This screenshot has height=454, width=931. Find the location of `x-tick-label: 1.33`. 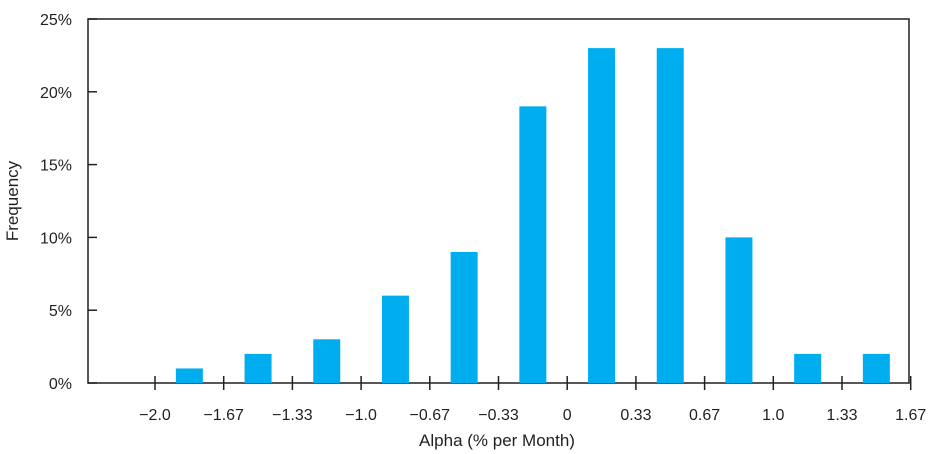

x-tick-label: 1.33 is located at coordinates (841, 415).